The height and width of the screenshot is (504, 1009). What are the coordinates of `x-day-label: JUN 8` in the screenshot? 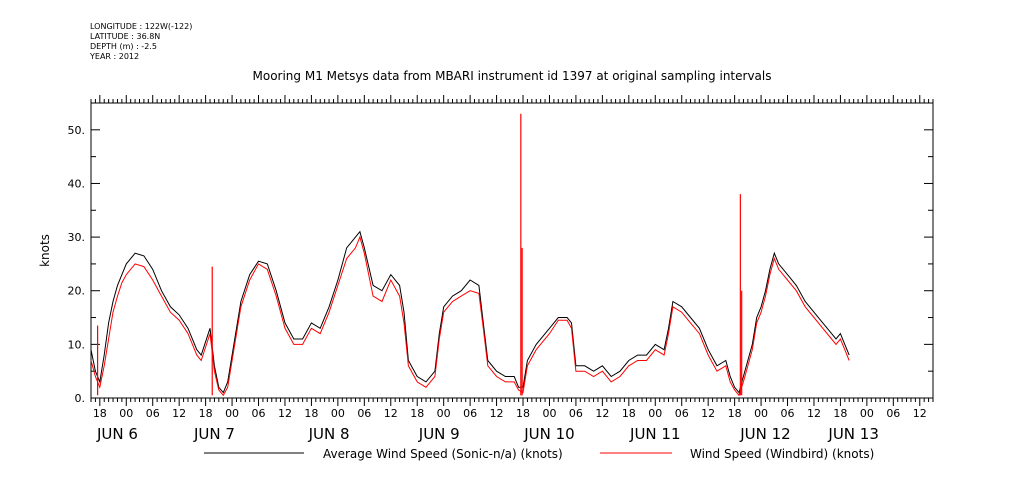 It's located at (329, 434).